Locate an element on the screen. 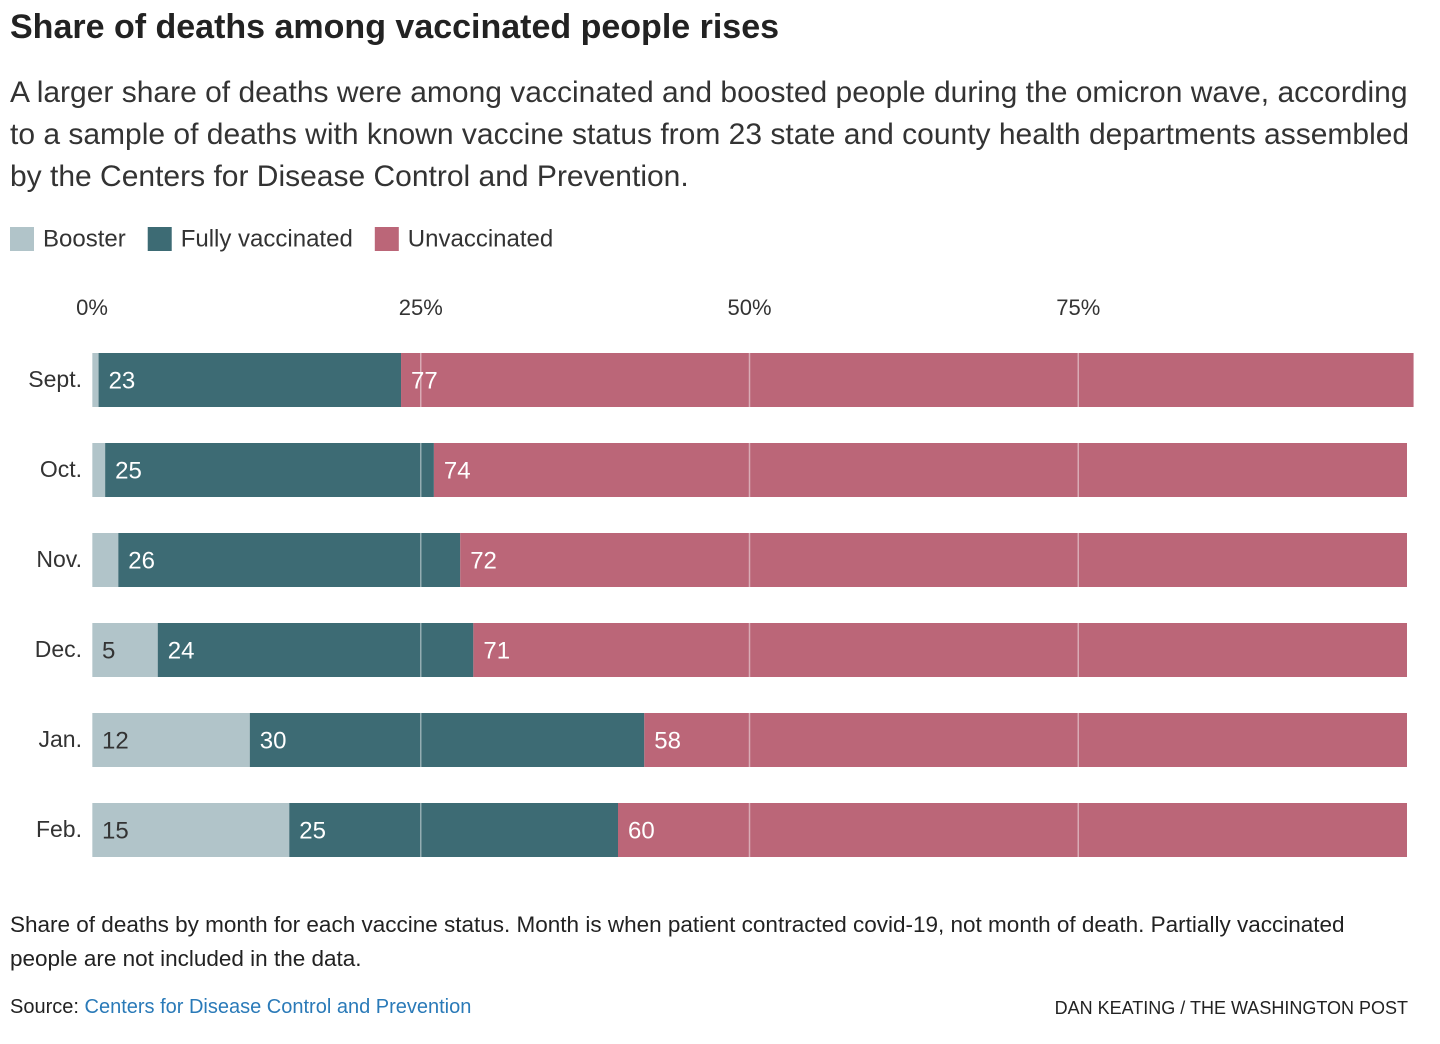 This screenshot has height=1044, width=1440. data-label: 74 is located at coordinates (457, 470).